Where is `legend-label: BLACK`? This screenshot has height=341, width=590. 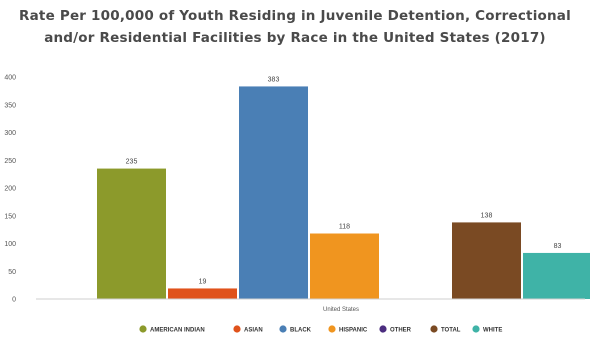
legend-label: BLACK is located at coordinates (301, 331).